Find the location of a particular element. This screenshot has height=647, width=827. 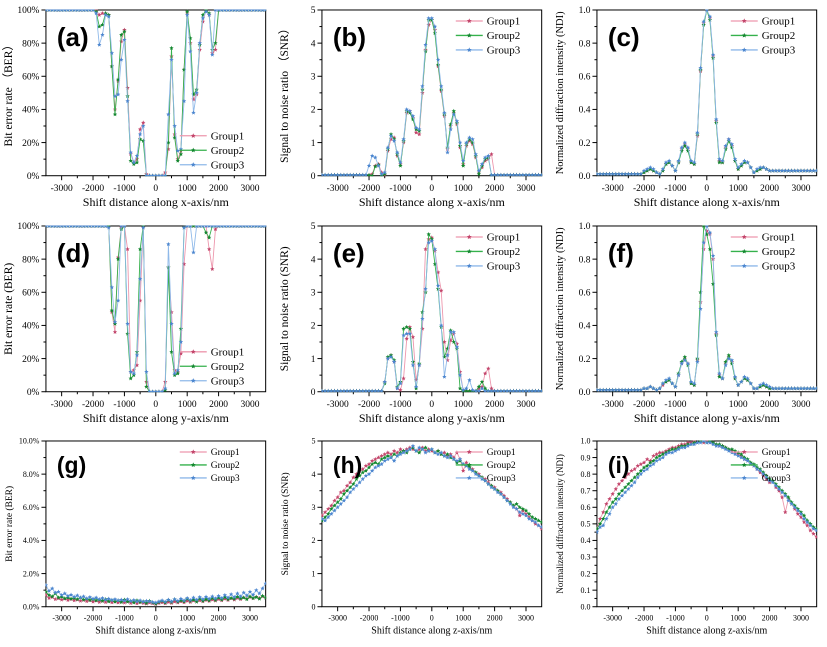

panel-letter: (c) is located at coordinates (624, 37).